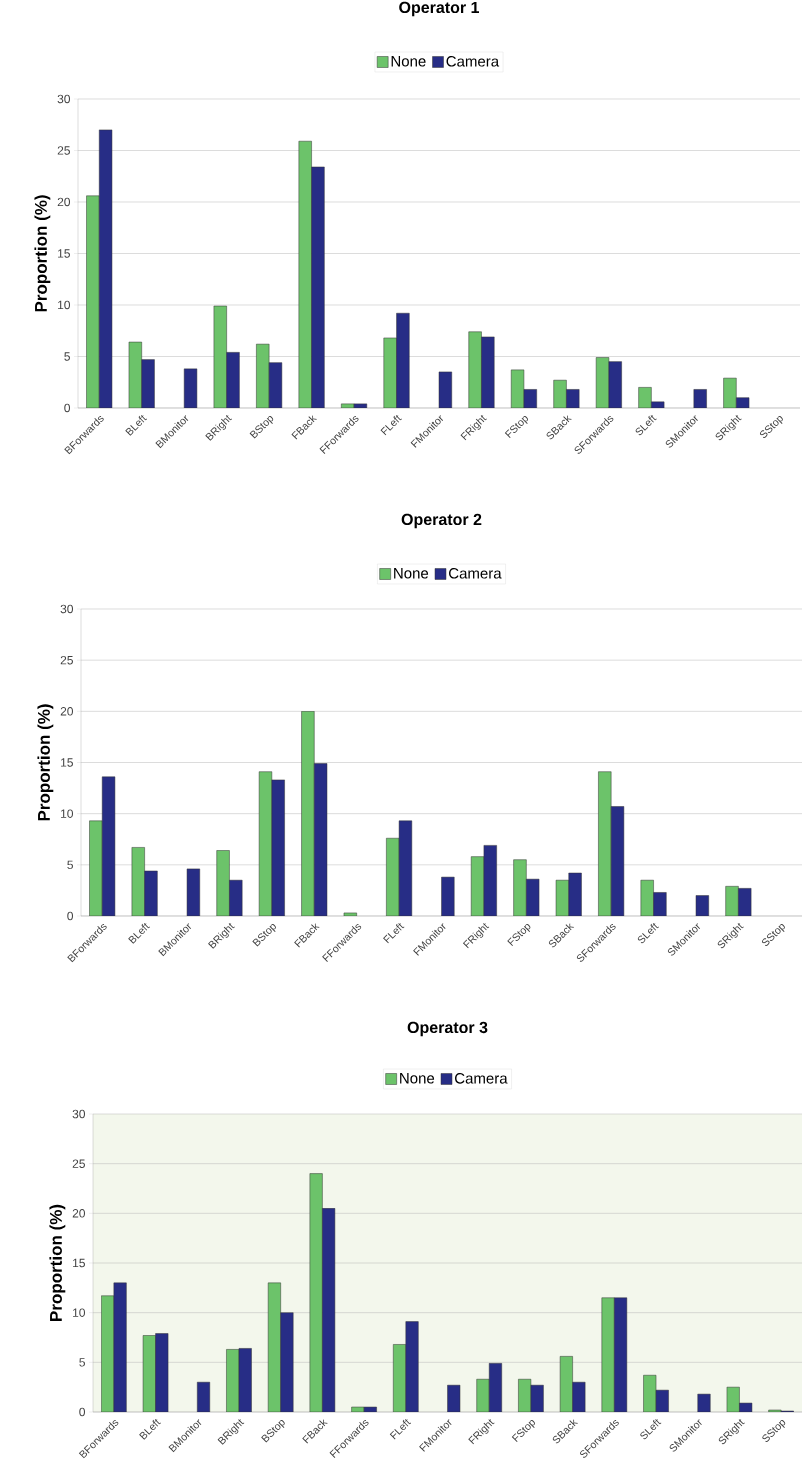  What do you see at coordinates (441, 521) in the screenshot?
I see `chart-title: Operator 2` at bounding box center [441, 521].